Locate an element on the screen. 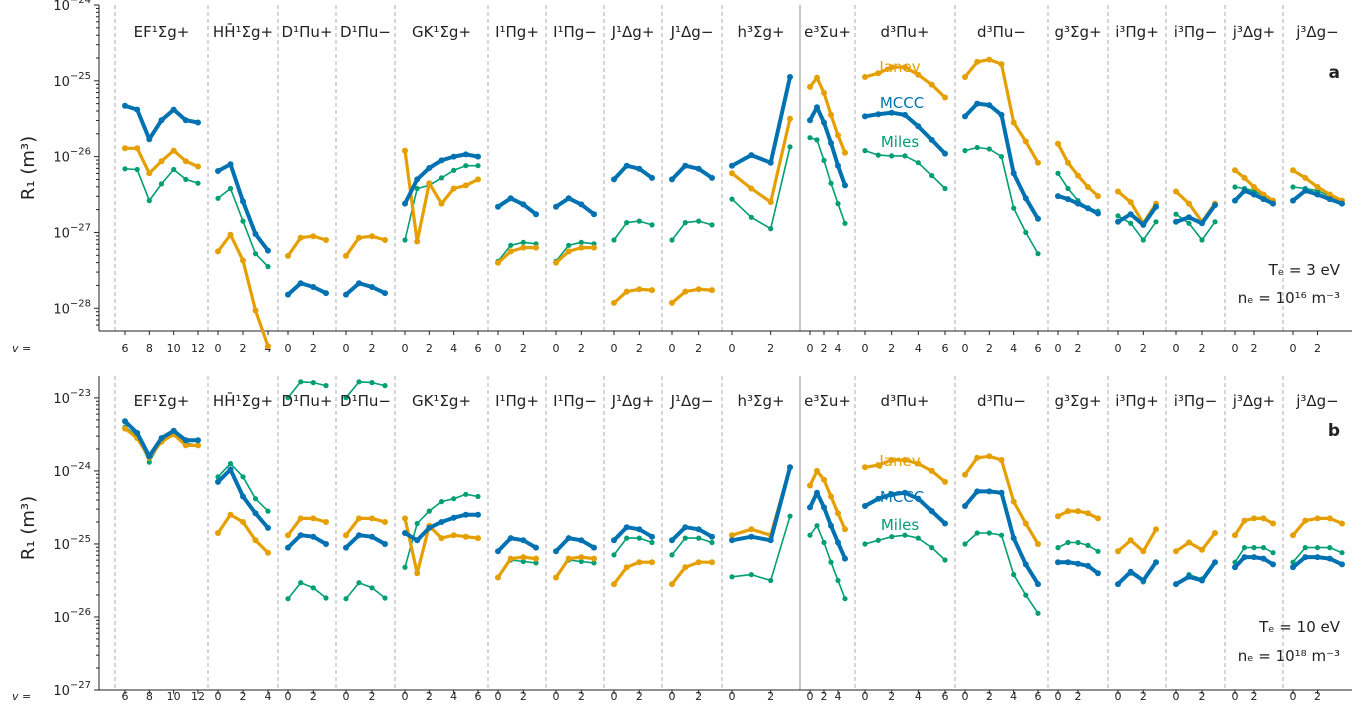  state-label: i³Πg− is located at coordinates (1196, 32).